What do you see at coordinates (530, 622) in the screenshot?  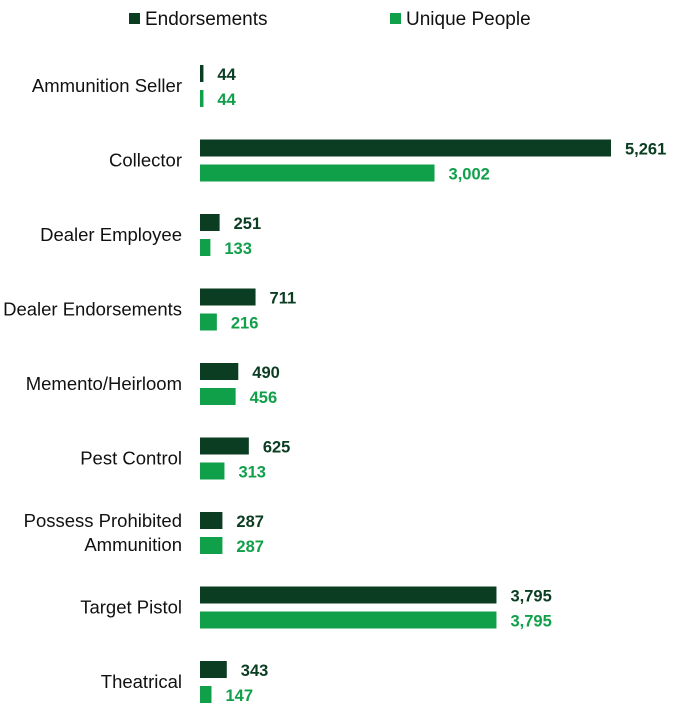 I see `value-label-unique-people-target-pistol: 3,795` at bounding box center [530, 622].